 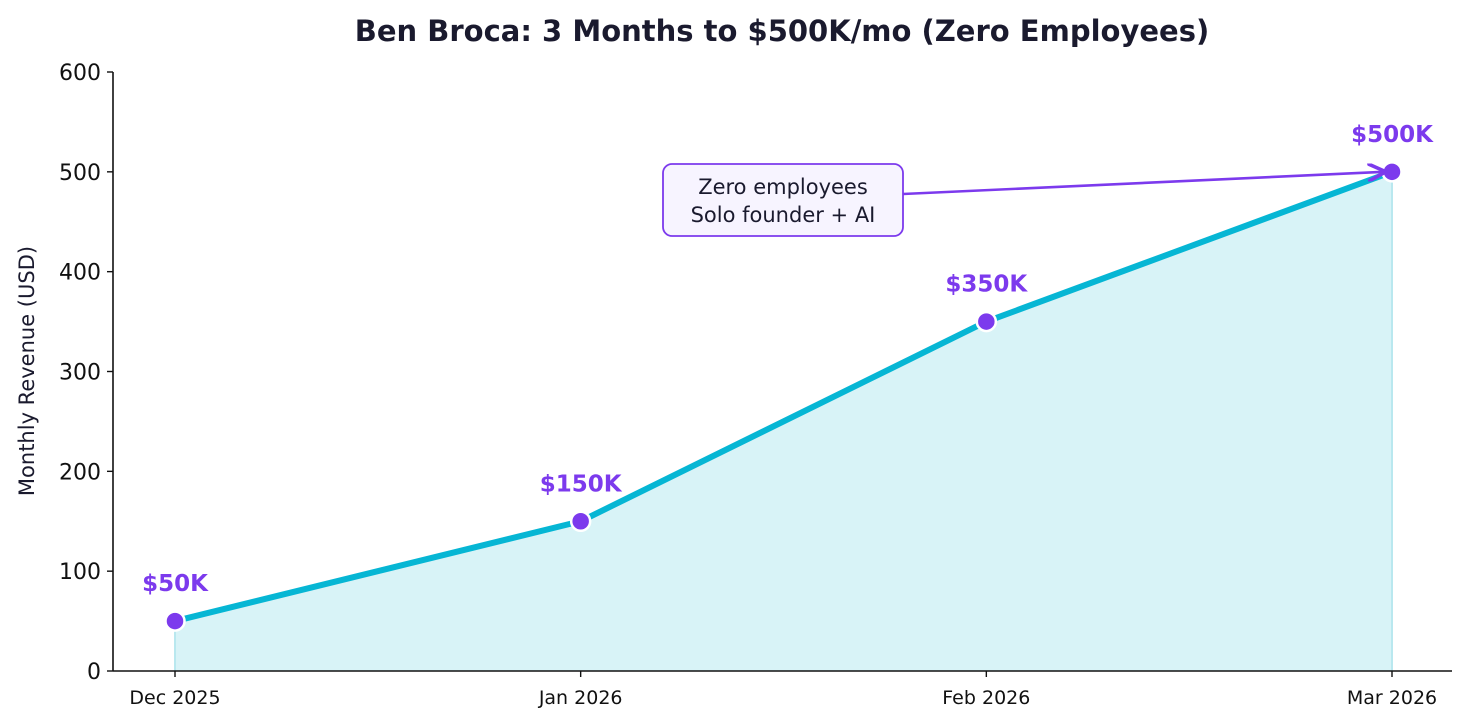 I want to click on y-tick-label: 500, so click(x=80, y=173).